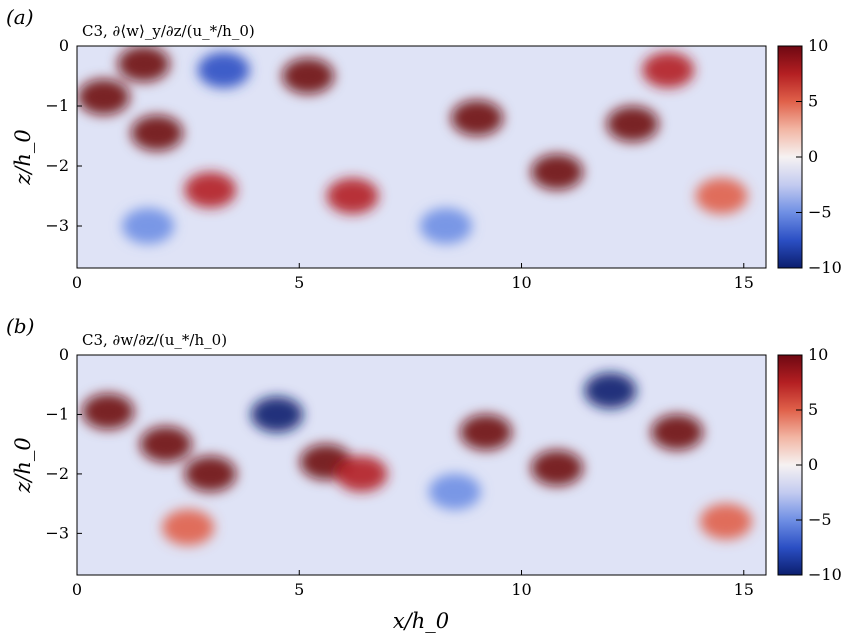 The height and width of the screenshot is (638, 850). I want to click on panel-letter-a: (a), so click(20, 17).